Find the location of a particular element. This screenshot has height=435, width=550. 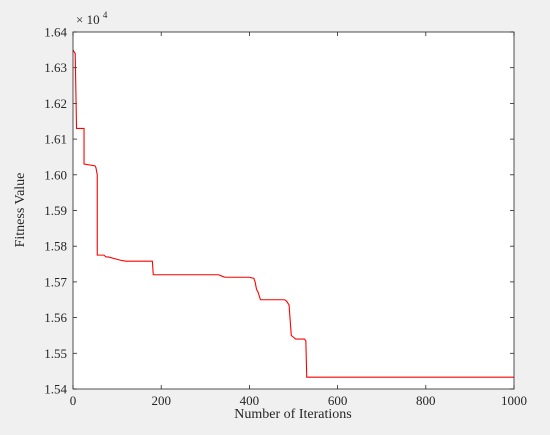

x-tick-label: 400 is located at coordinates (250, 400).